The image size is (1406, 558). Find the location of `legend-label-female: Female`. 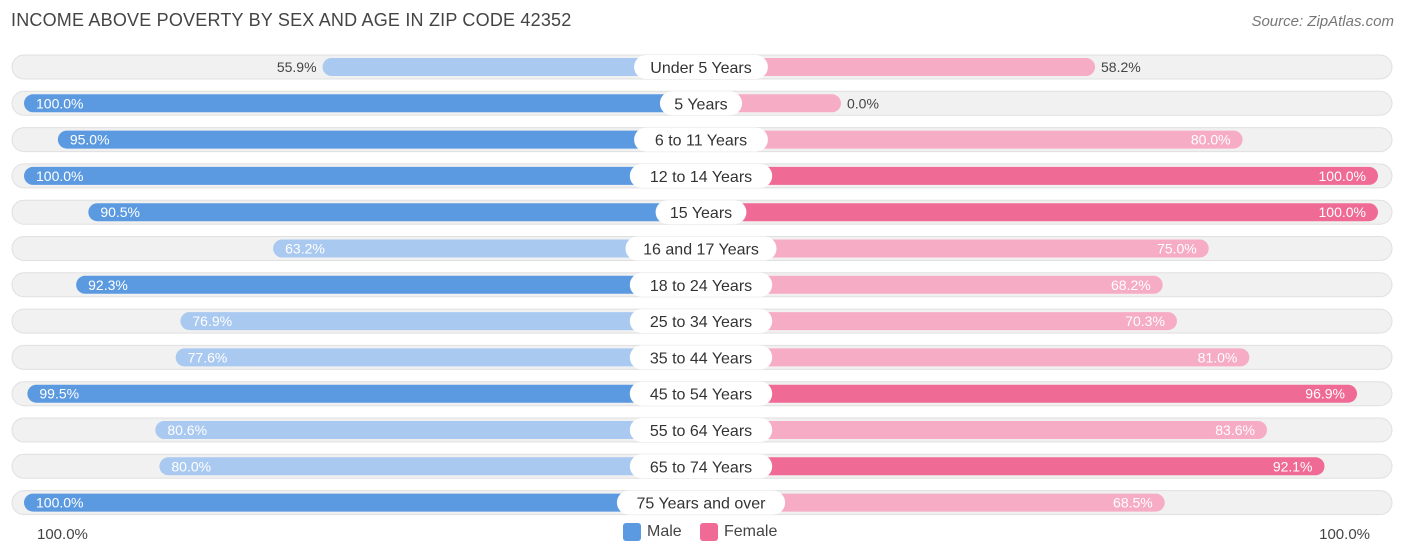

legend-label-female: Female is located at coordinates (751, 531).